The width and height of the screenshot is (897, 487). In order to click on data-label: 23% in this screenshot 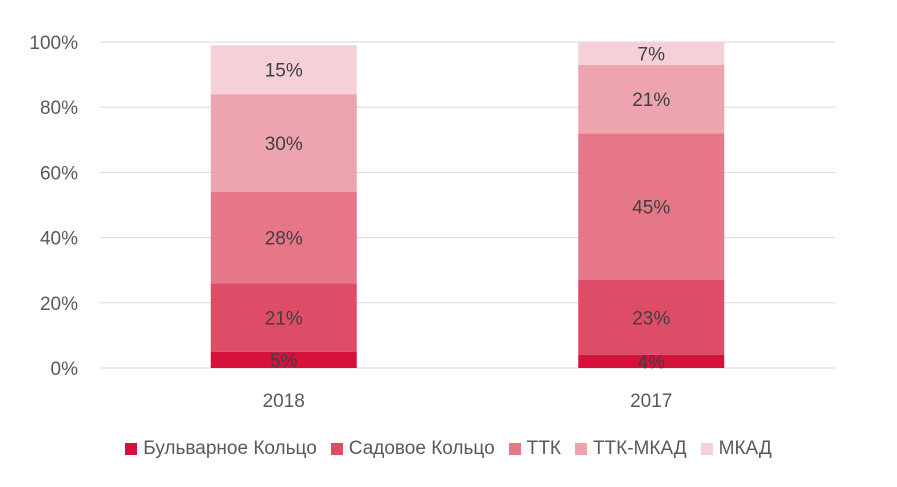, I will do `click(651, 318)`.